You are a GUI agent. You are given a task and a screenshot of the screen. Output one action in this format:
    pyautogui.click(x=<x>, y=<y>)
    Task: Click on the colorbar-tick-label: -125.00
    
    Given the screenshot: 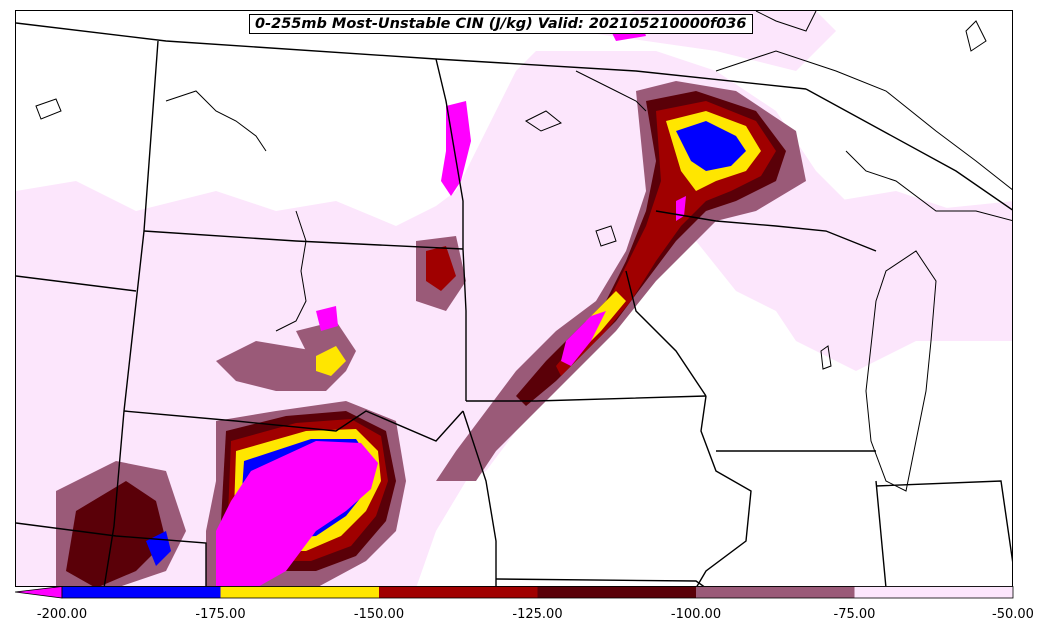 What is the action you would take?
    pyautogui.click(x=537, y=614)
    